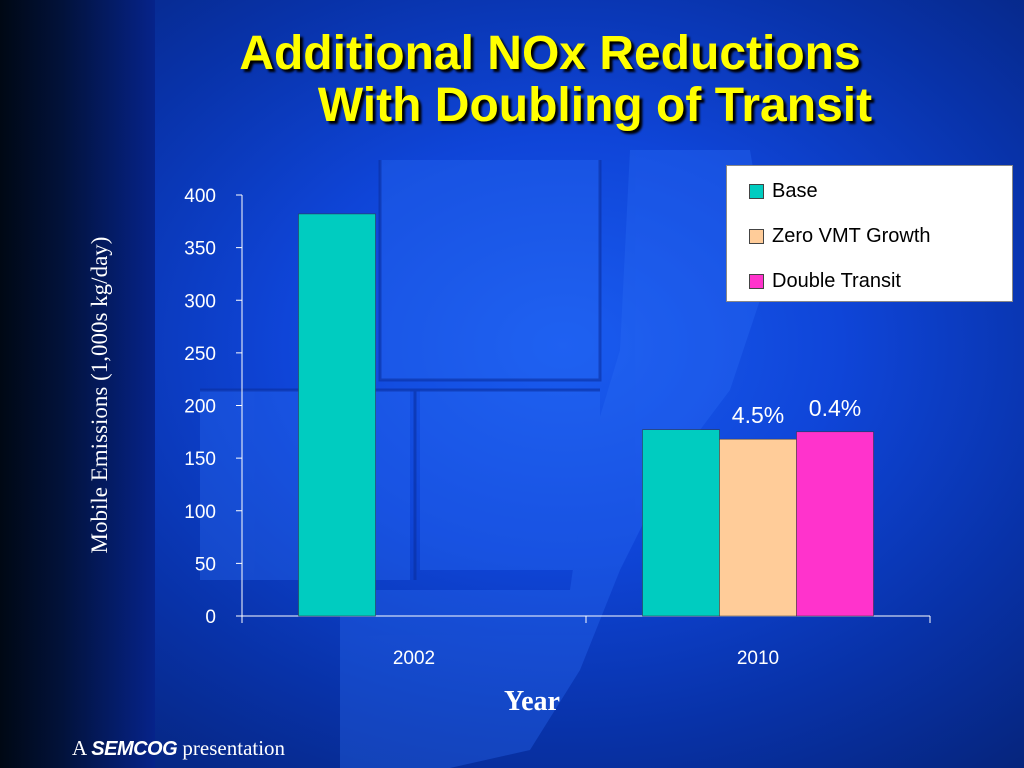 The image size is (1024, 768). Describe the element at coordinates (532, 701) in the screenshot. I see `x-axis-label: Year` at that location.